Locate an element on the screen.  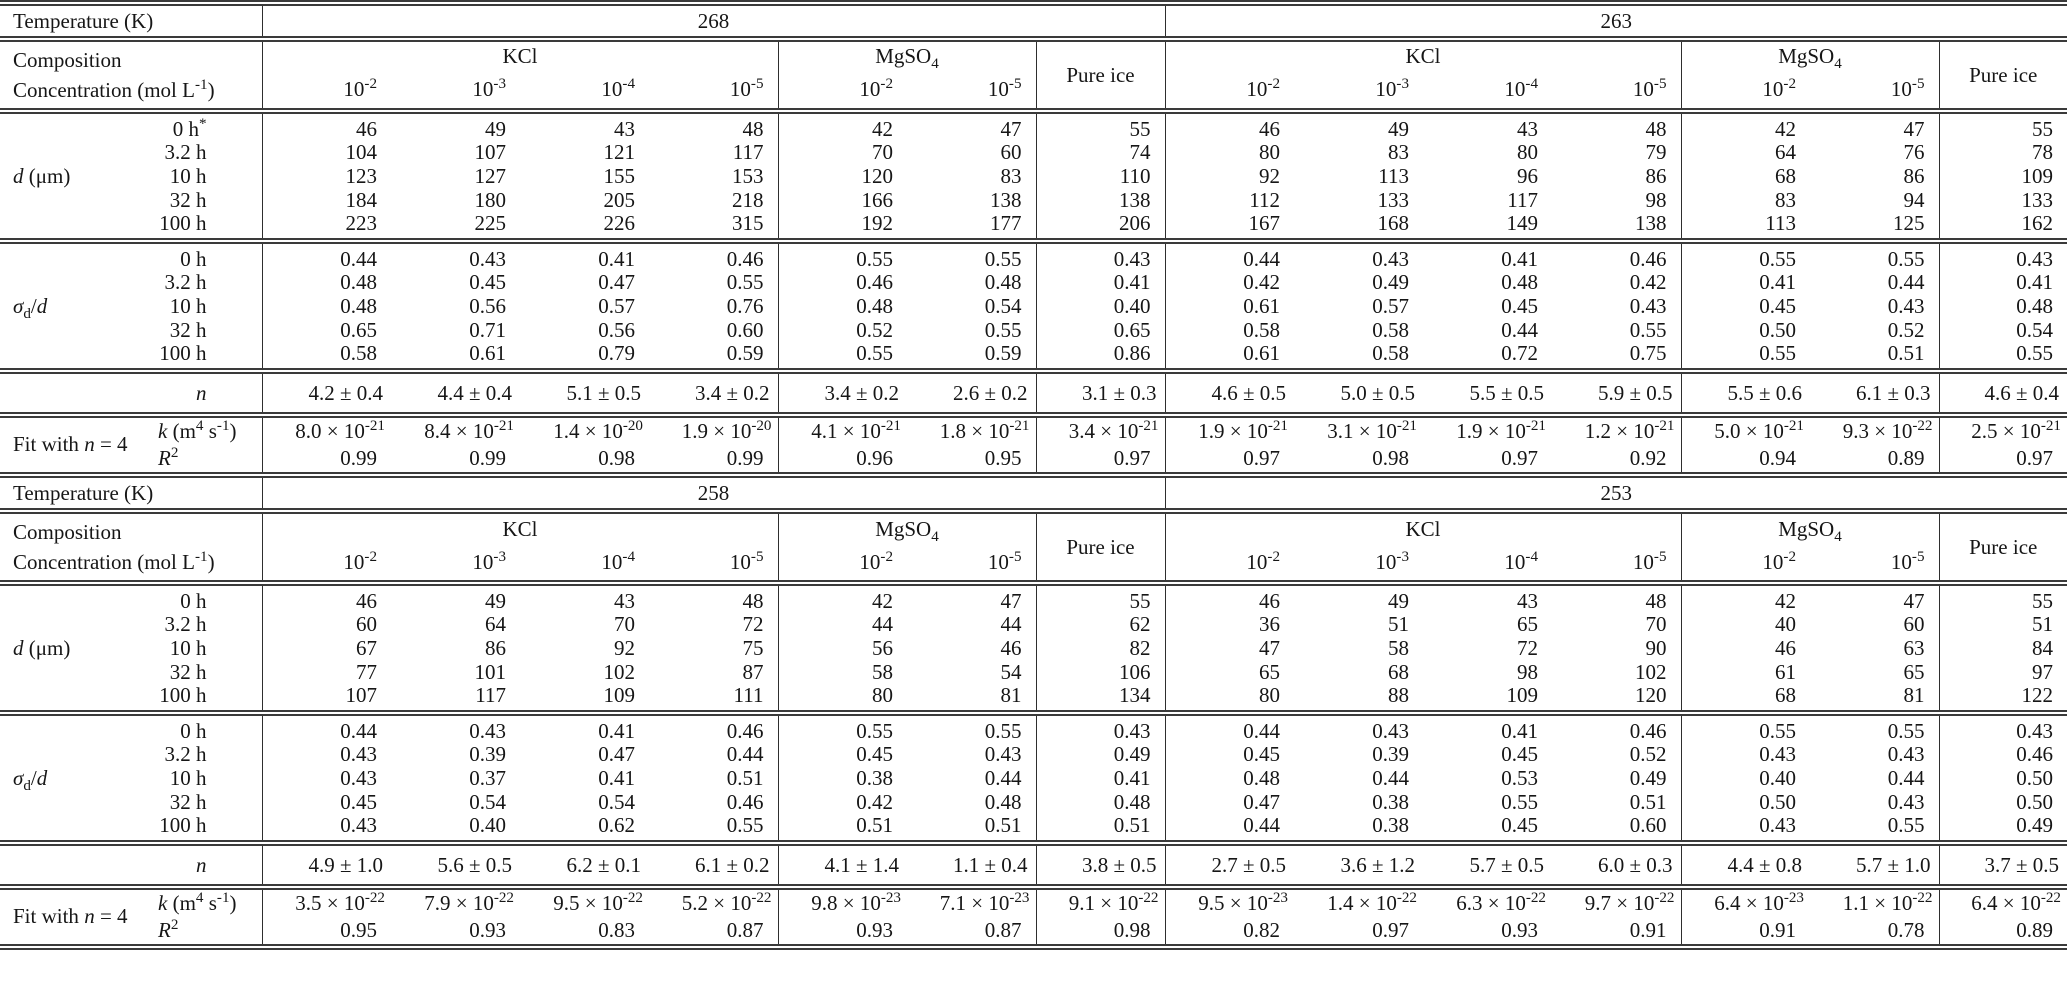
d-value-cell: 88 is located at coordinates (1398, 695).